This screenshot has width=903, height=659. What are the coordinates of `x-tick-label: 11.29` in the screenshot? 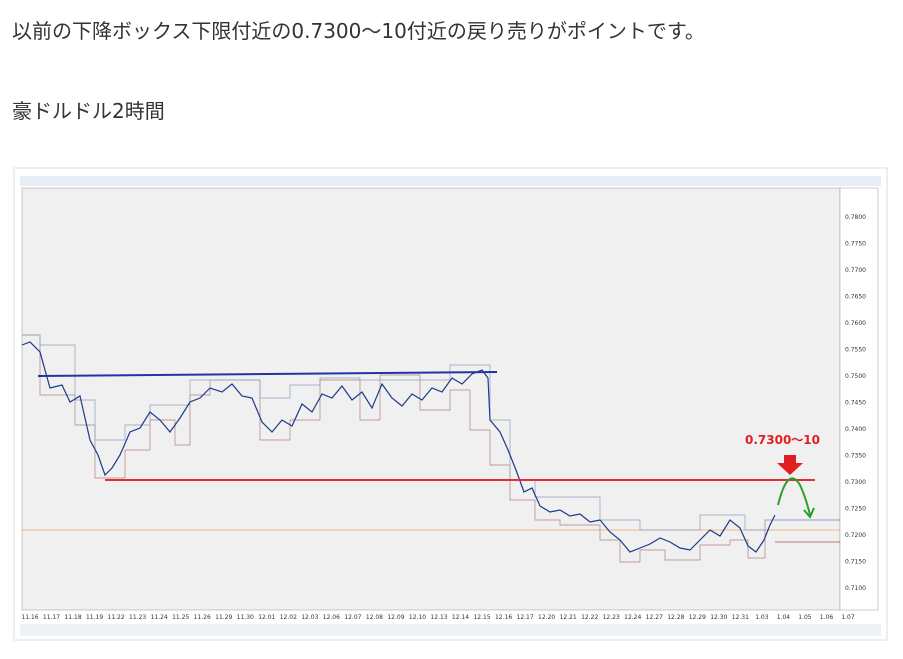 It's located at (223, 617).